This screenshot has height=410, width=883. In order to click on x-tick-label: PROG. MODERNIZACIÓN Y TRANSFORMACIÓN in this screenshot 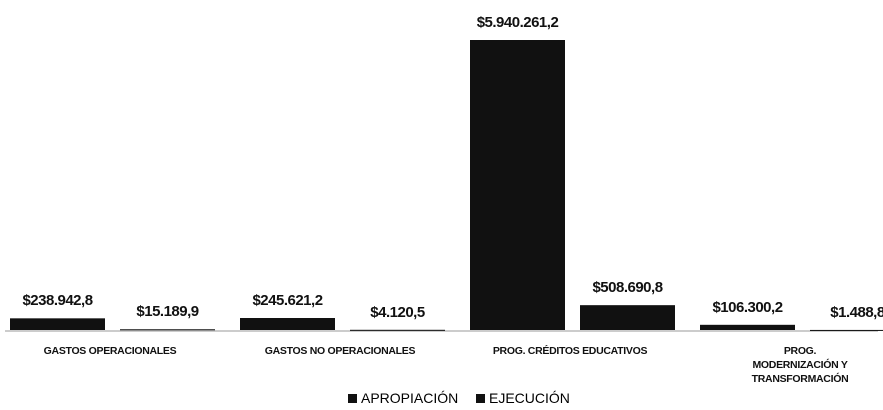, I will do `click(800, 365)`.